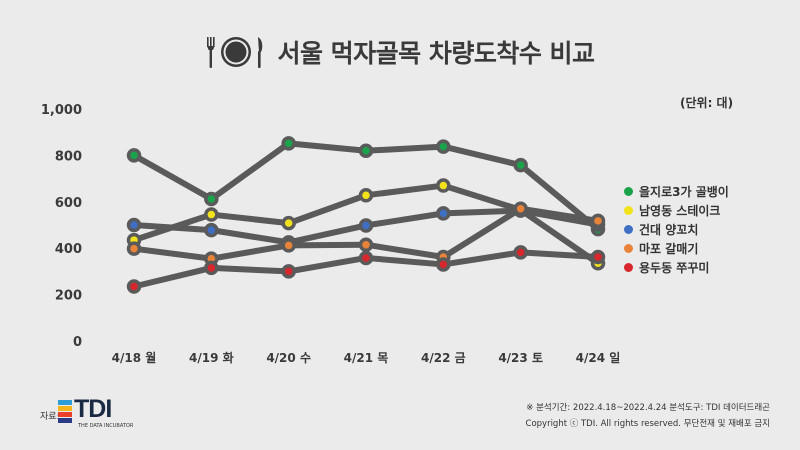 Image resolution: width=800 pixels, height=450 pixels. Describe the element at coordinates (61, 110) in the screenshot. I see `y-tick-label: 1,000` at that location.